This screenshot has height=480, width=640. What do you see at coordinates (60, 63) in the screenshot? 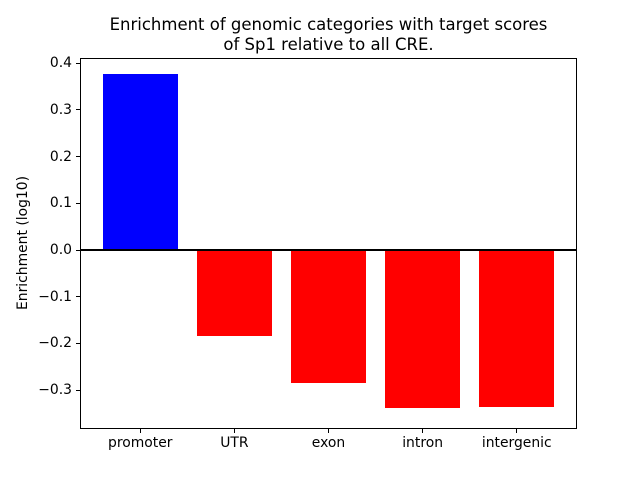
I see `y-tick-label: 0.4` at bounding box center [60, 63].